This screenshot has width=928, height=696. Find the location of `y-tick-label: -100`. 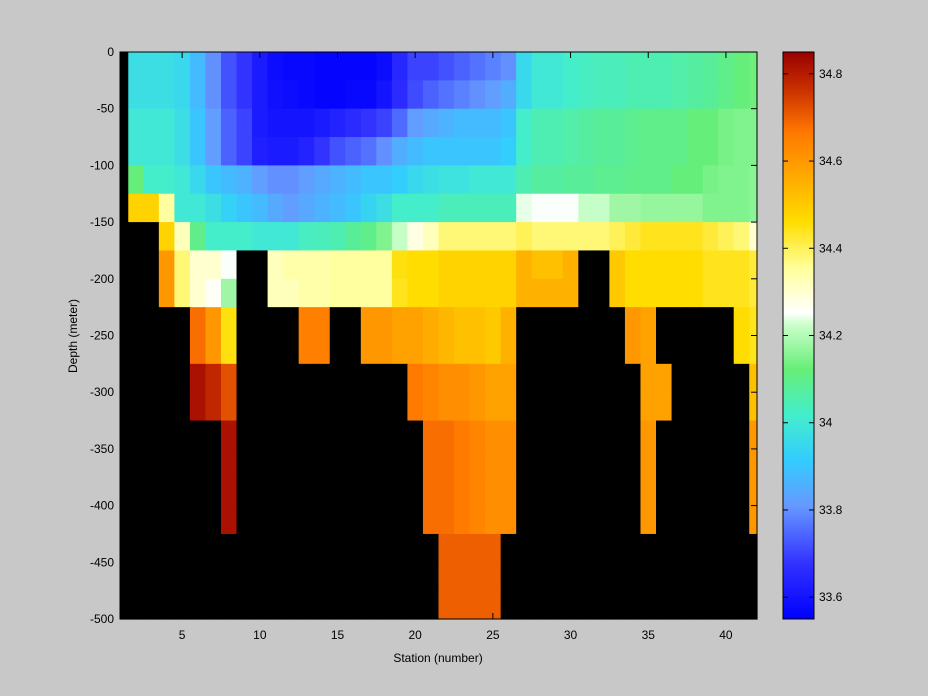

y-tick-label: -100 is located at coordinates (102, 165).